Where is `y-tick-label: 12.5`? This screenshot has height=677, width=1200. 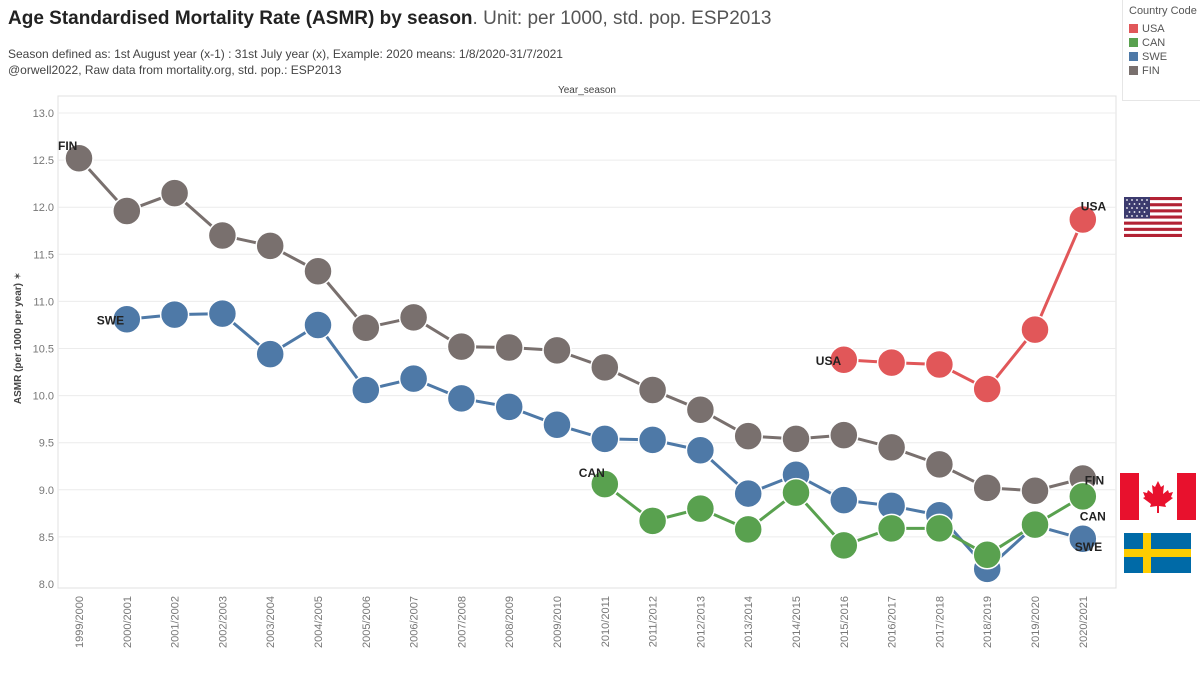
y-tick-label: 12.5 is located at coordinates (43, 161).